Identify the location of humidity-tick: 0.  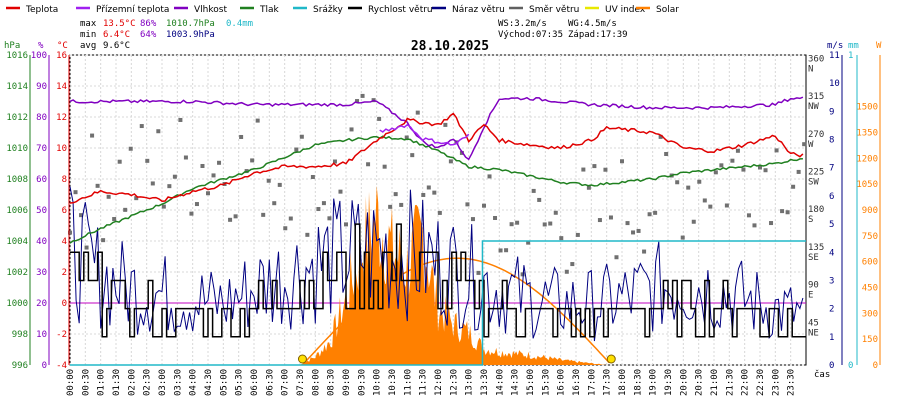
(44, 366).